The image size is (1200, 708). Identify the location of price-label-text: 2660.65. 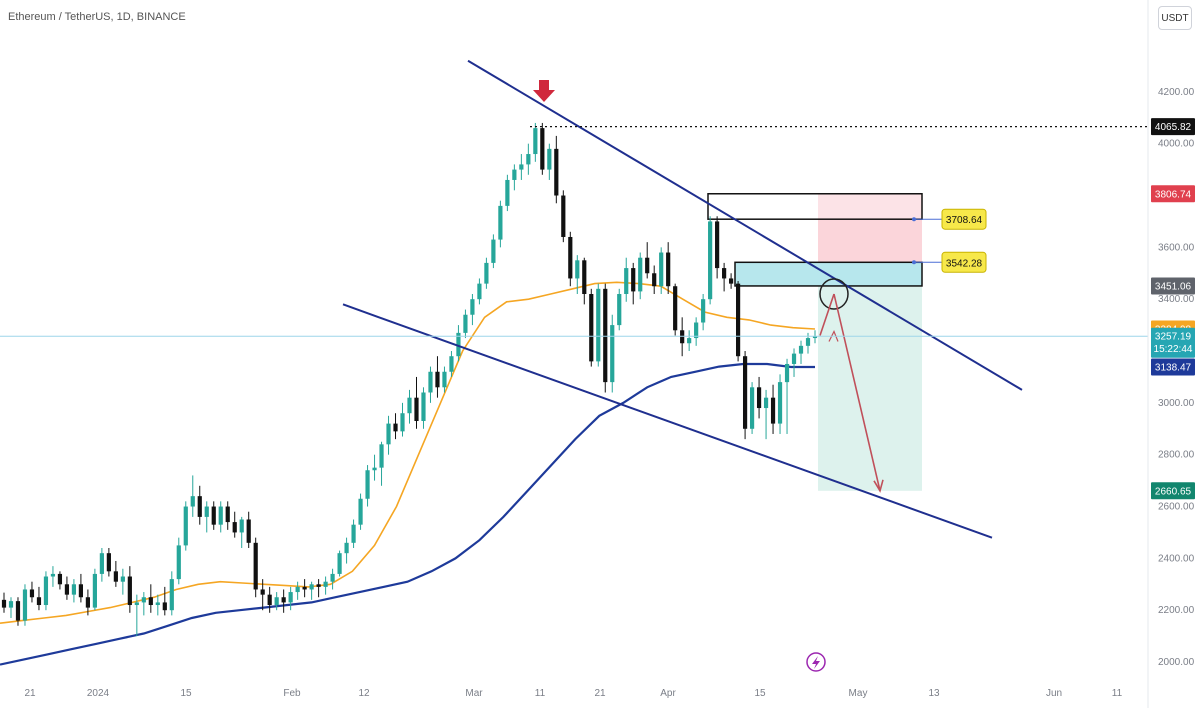
(1173, 491).